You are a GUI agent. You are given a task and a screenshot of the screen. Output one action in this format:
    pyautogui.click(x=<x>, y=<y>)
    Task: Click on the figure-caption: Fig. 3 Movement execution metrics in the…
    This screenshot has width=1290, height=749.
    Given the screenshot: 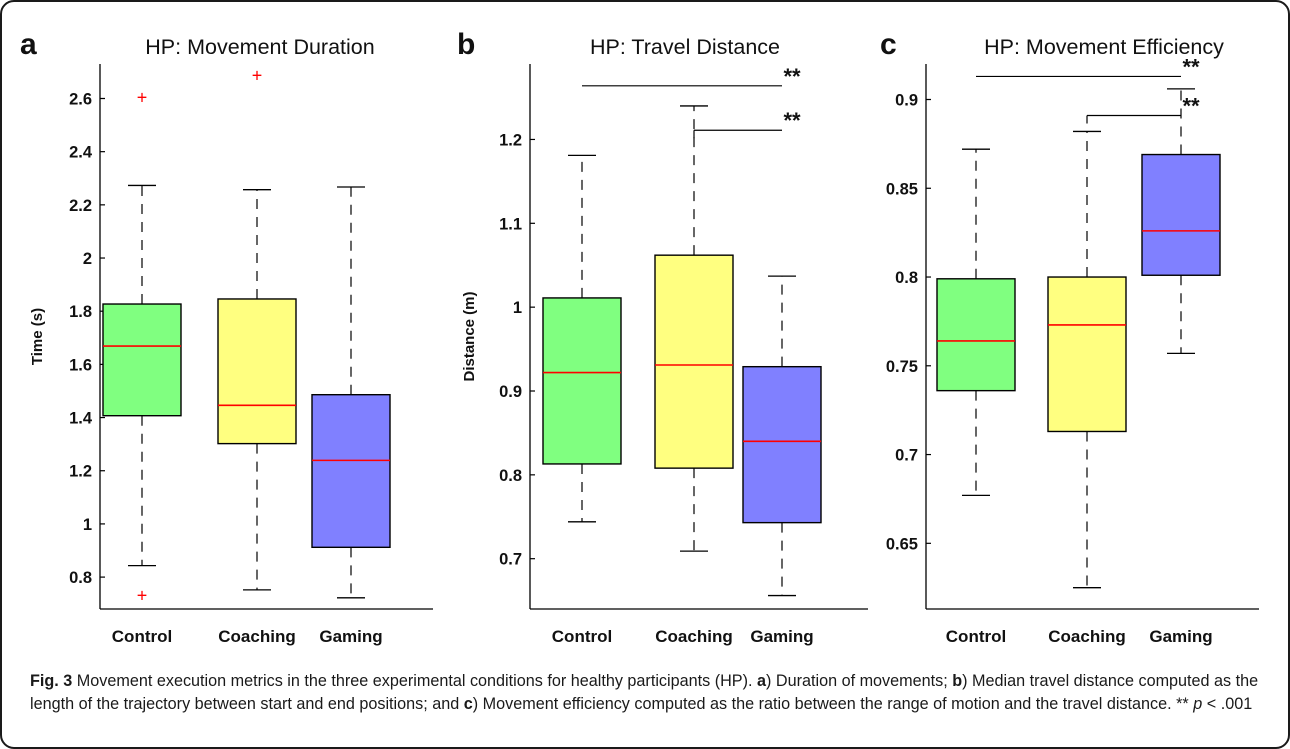 What is the action you would take?
    pyautogui.click(x=645, y=705)
    